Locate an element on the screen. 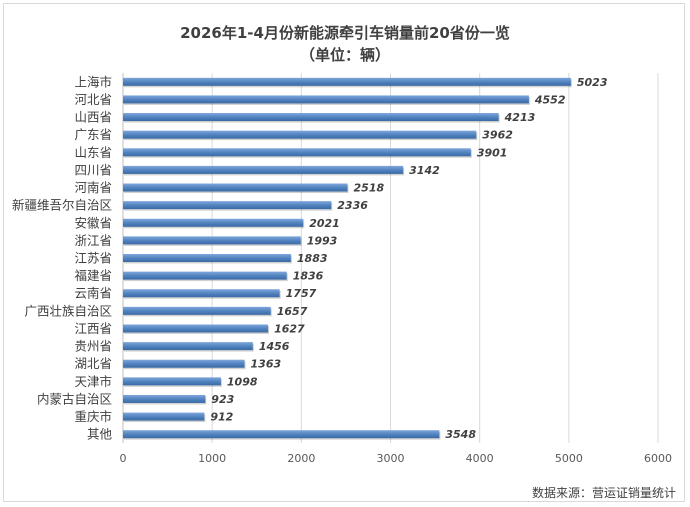  category-label: 安徽省 is located at coordinates (93, 222).